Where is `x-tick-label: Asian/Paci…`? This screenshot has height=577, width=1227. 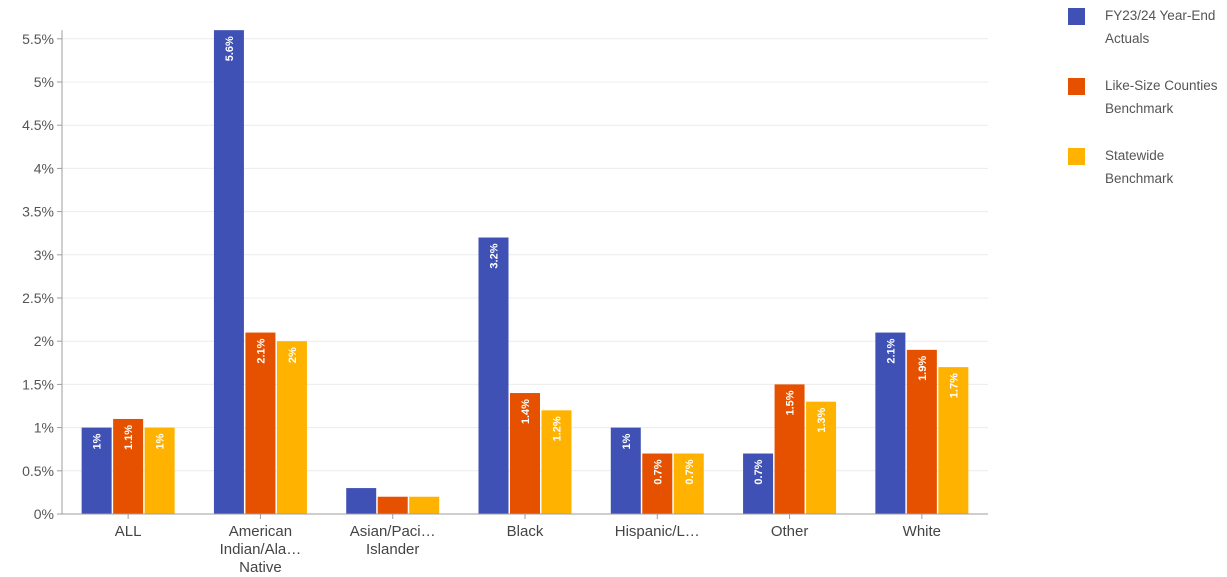 x-tick-label: Asian/Paci… is located at coordinates (393, 531).